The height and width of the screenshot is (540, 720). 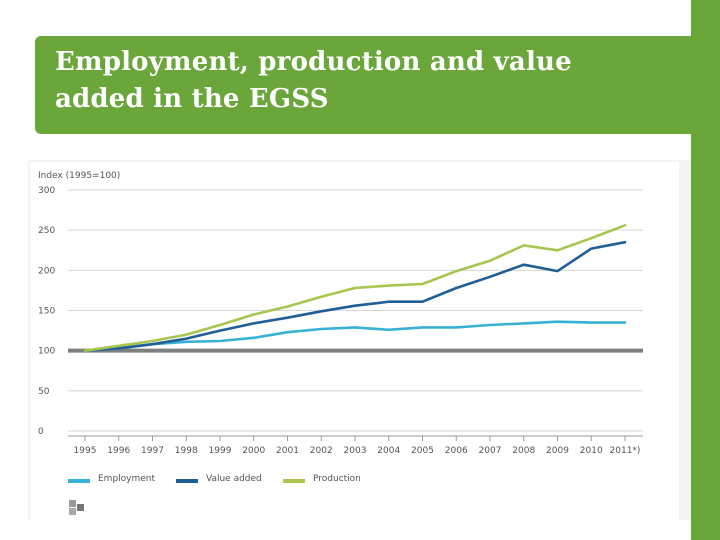 I want to click on y-tick-250: 250, so click(x=46, y=231).